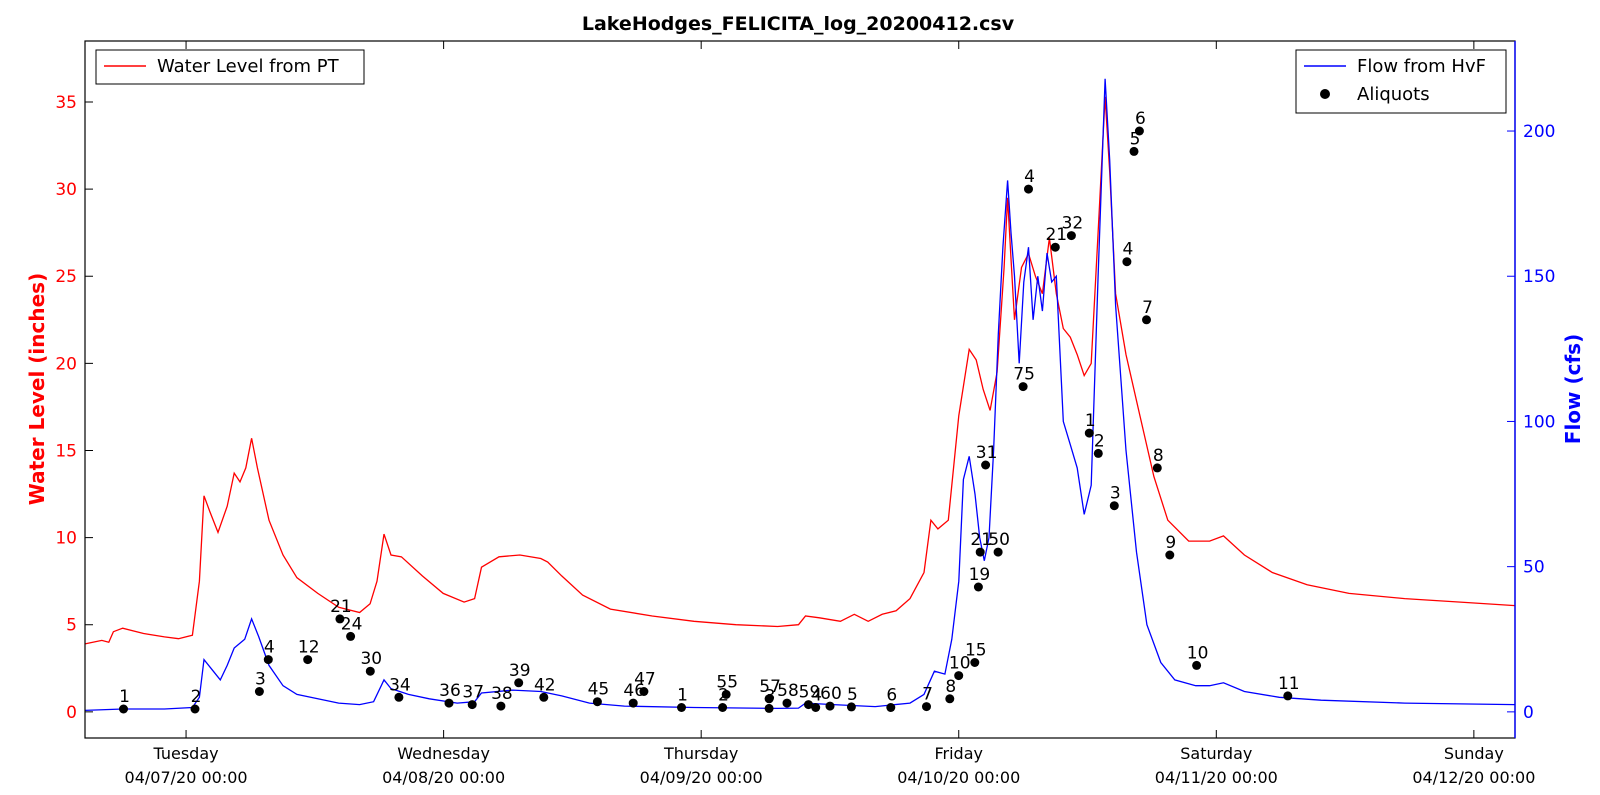 The width and height of the screenshot is (1600, 795). Describe the element at coordinates (1534, 568) in the screenshot. I see `right-tick-label: 50` at that location.